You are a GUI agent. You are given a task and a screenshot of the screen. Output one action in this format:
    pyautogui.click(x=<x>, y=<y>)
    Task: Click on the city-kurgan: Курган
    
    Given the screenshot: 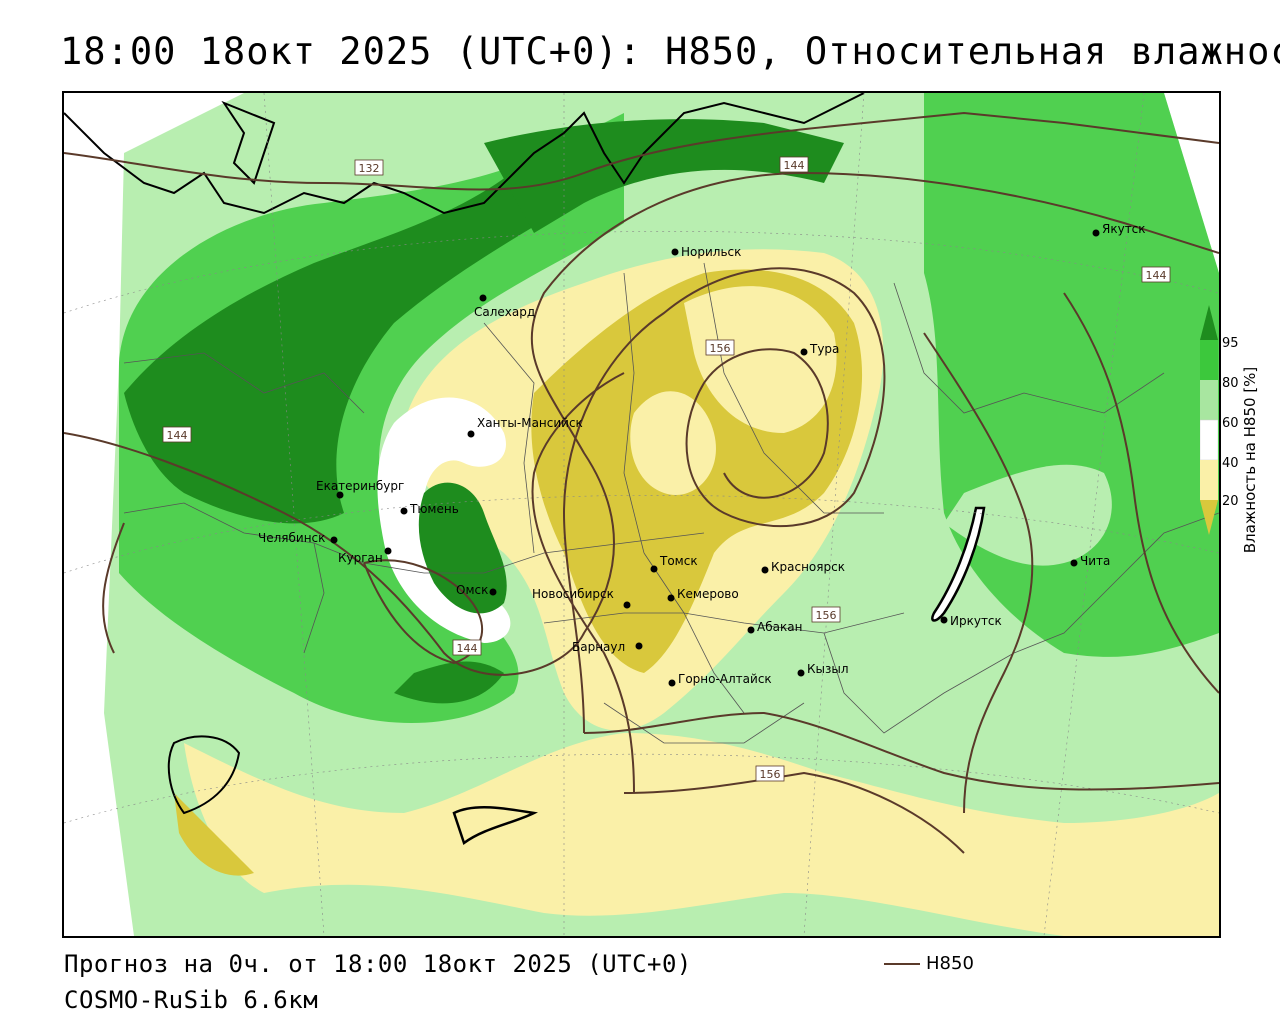 What is the action you would take?
    pyautogui.click(x=365, y=556)
    